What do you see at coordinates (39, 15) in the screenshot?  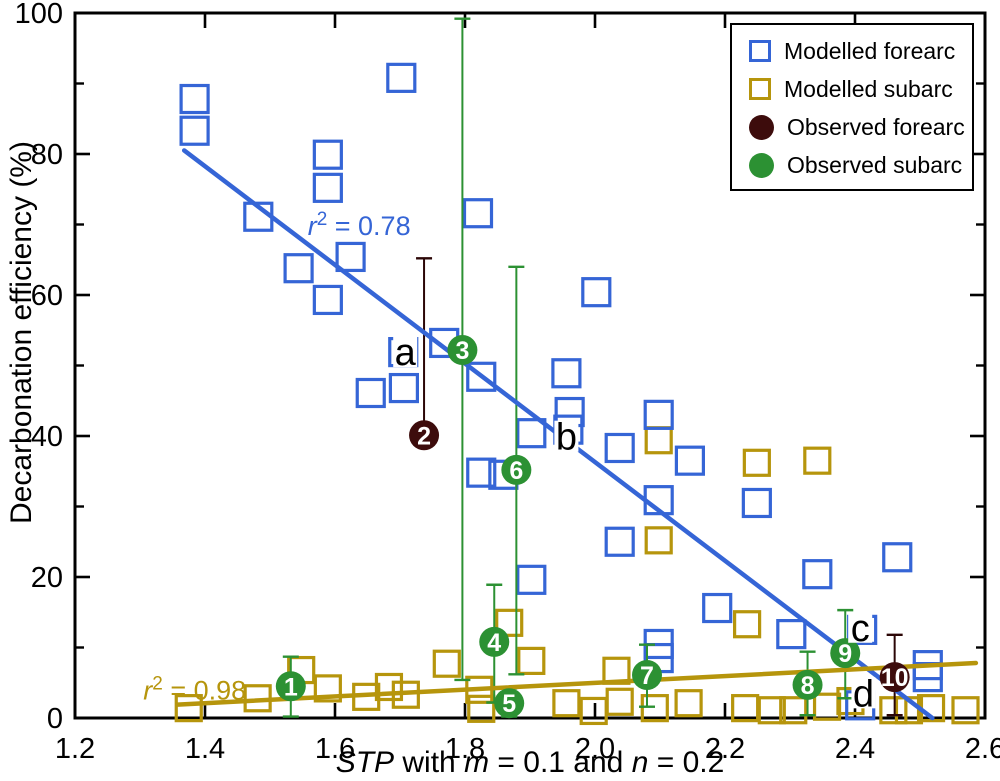 I see `y-tick-label: 100` at bounding box center [39, 15].